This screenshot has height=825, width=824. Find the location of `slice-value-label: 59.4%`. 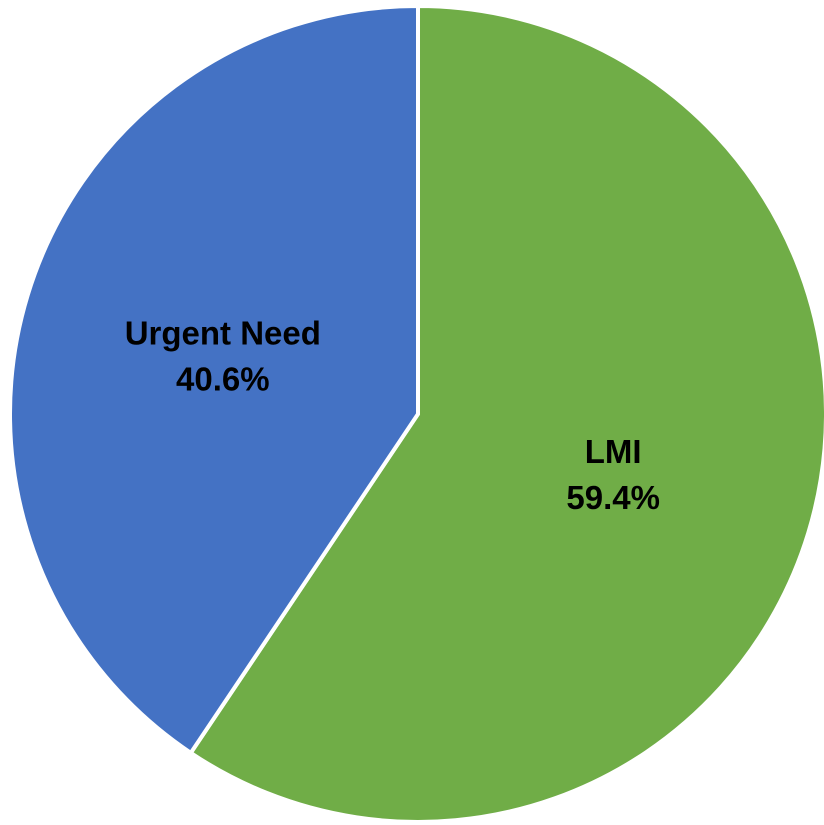

slice-value-label: 59.4% is located at coordinates (613, 497).